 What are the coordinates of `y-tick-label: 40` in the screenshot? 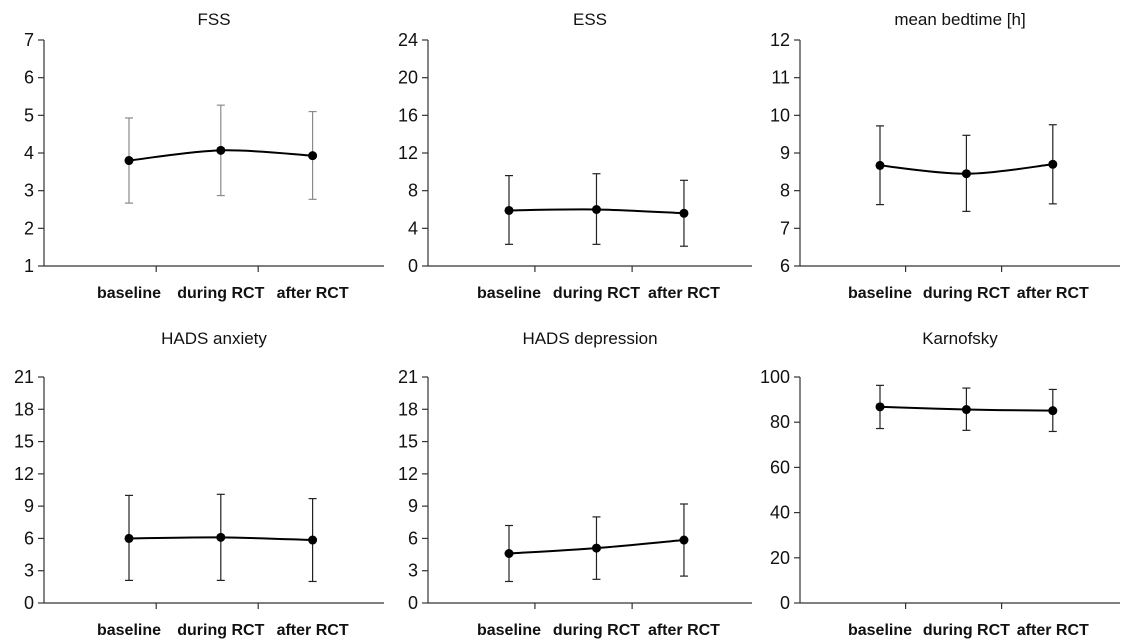 It's located at (780, 513).